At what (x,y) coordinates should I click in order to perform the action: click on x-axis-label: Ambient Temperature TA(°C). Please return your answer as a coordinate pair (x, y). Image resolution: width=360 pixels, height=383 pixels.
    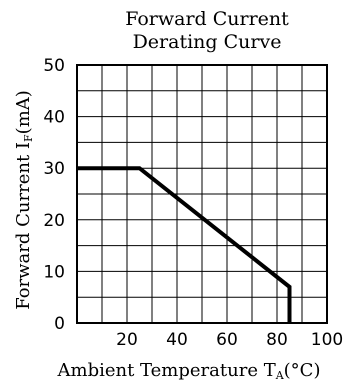
    Looking at the image, I should click on (189, 371).